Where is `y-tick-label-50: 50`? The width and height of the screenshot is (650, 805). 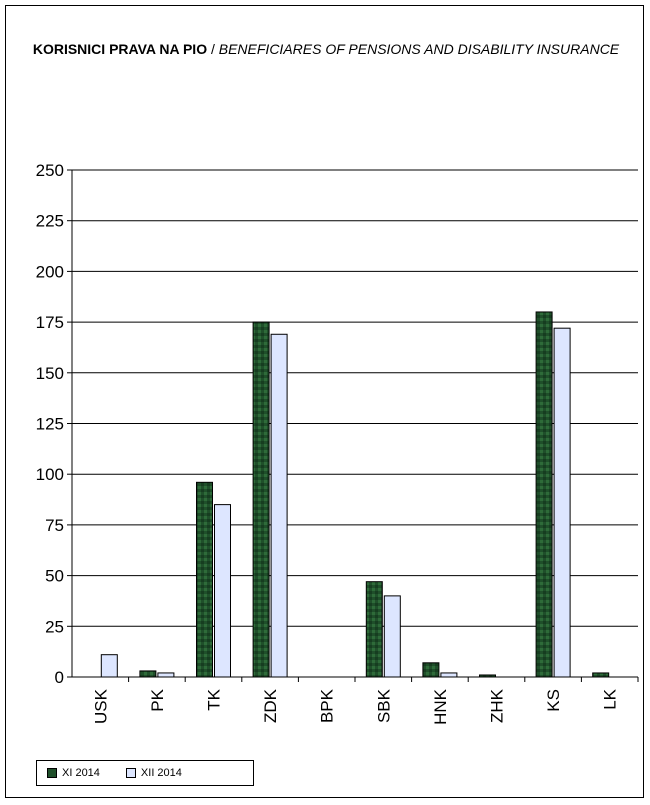 y-tick-label-50: 50 is located at coordinates (54, 576).